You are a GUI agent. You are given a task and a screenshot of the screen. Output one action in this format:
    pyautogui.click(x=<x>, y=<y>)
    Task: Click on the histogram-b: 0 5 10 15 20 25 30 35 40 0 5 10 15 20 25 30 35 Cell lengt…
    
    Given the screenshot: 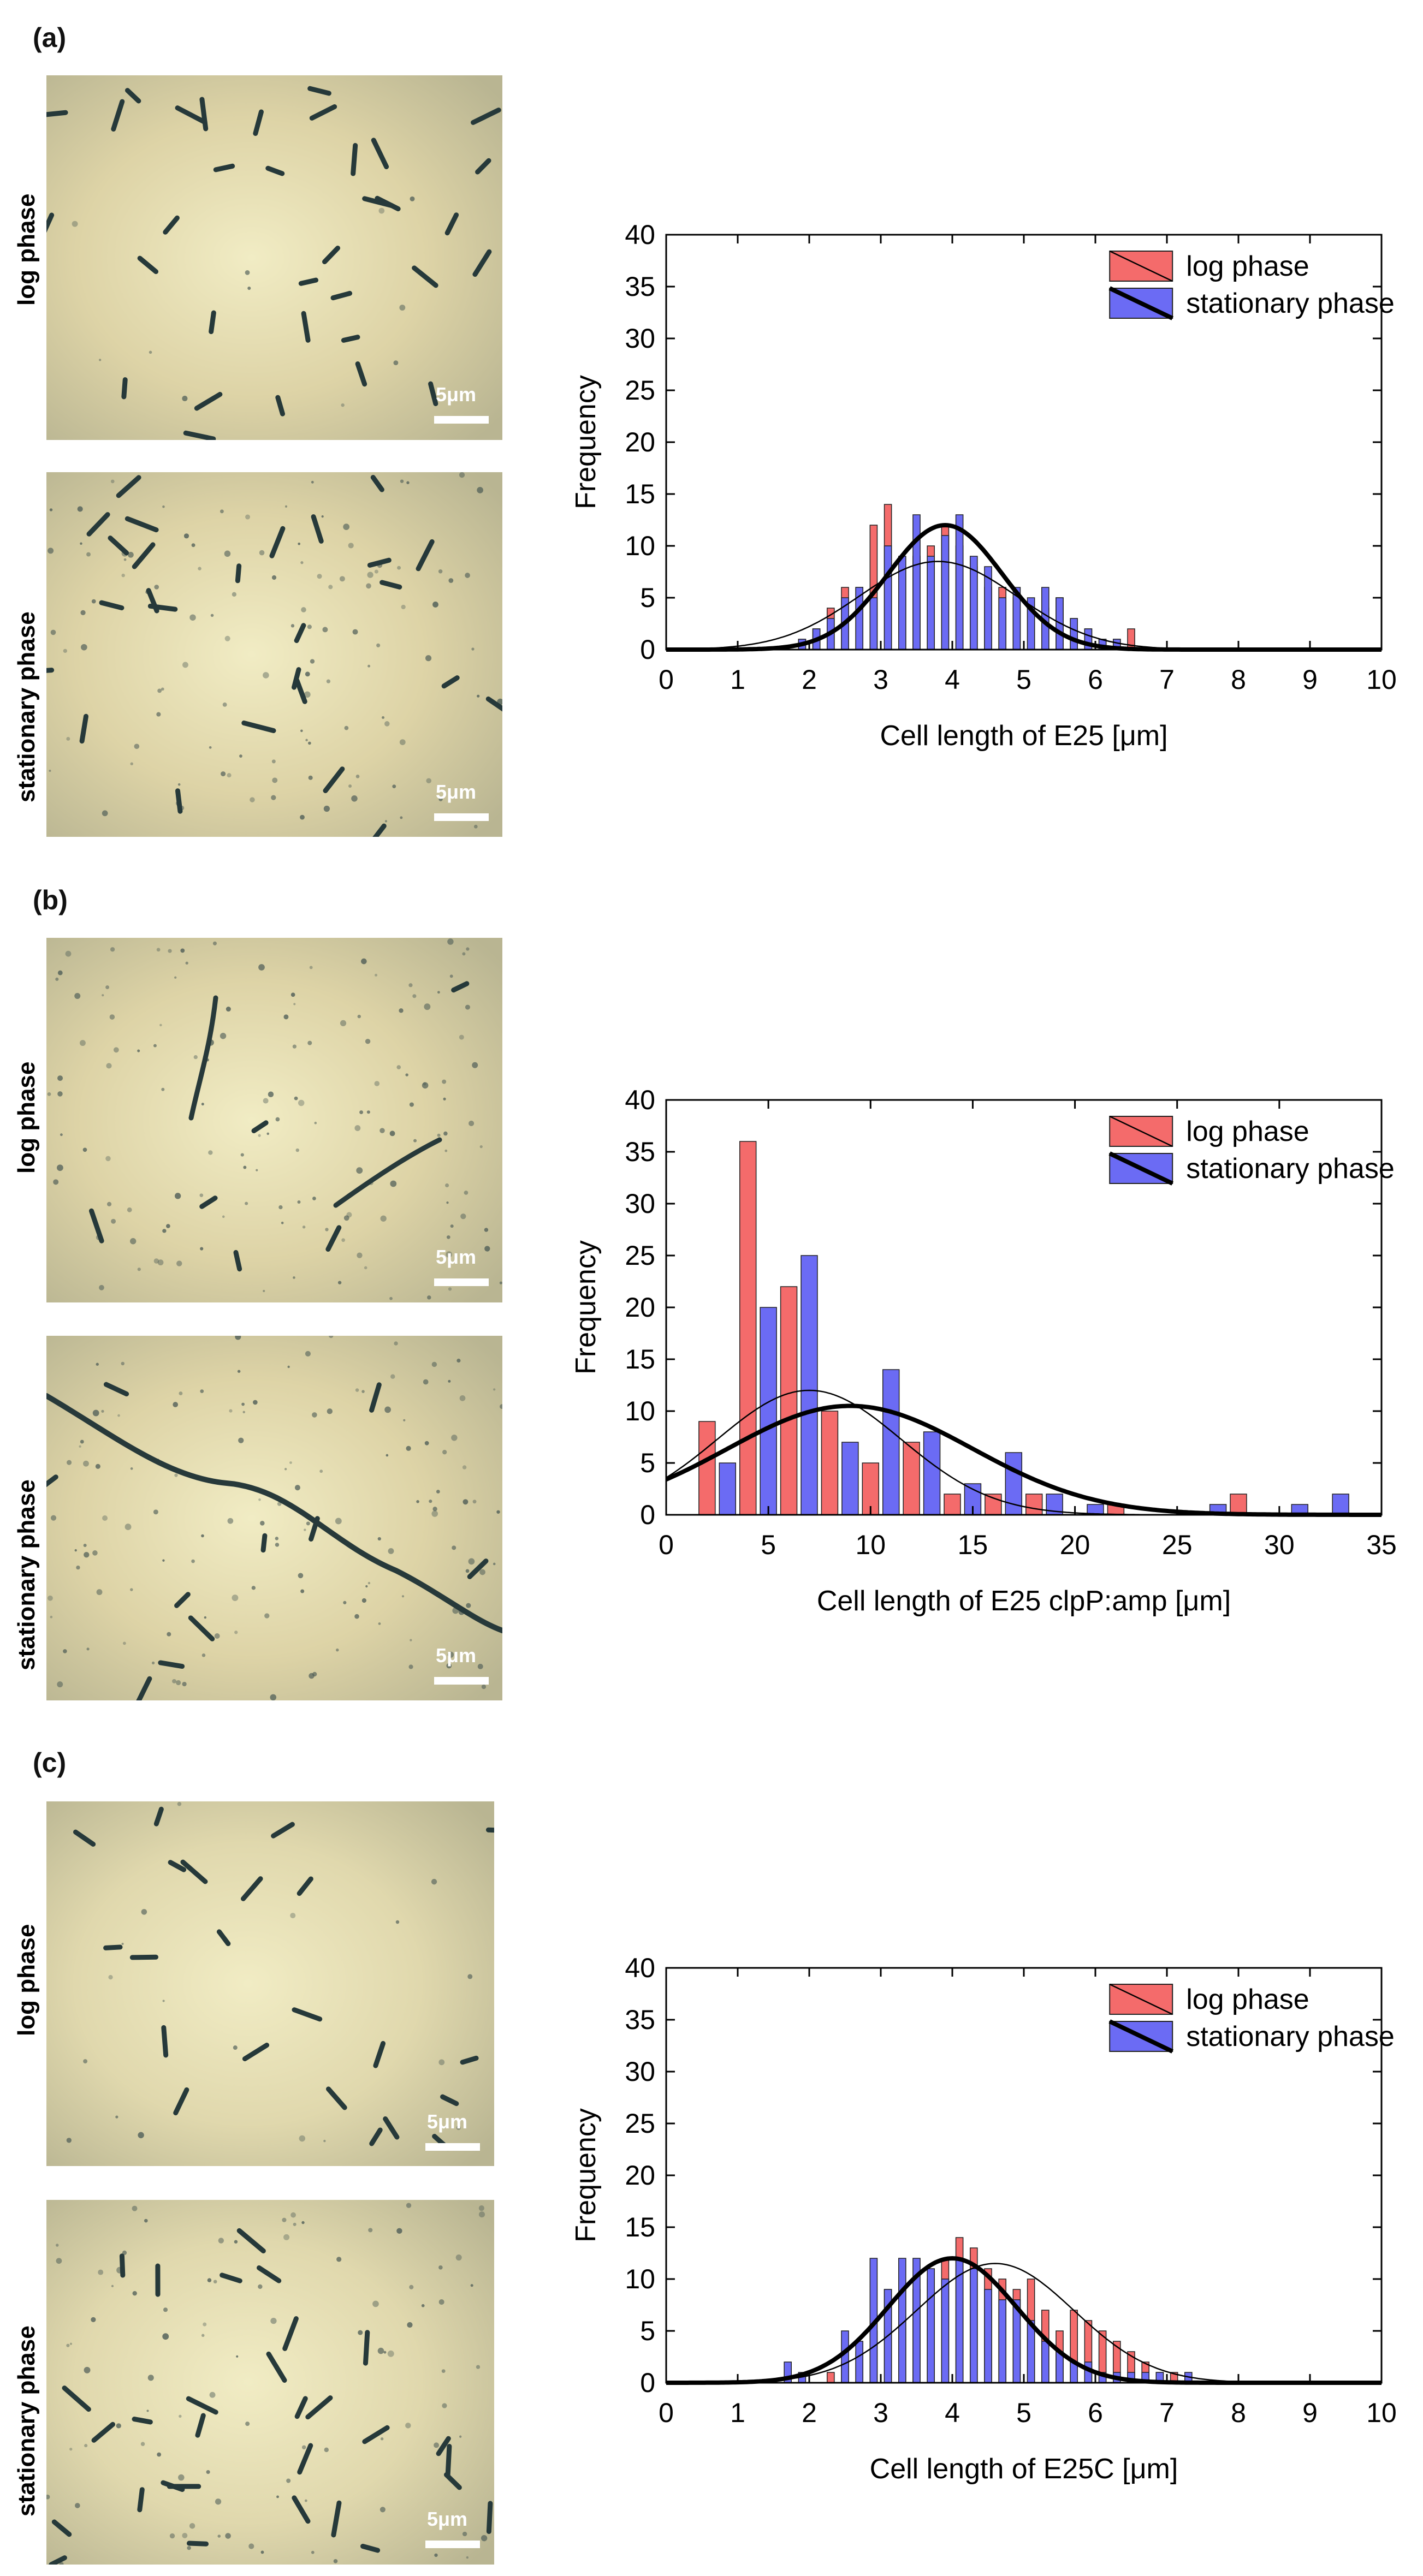 What is the action you would take?
    pyautogui.click(x=983, y=1351)
    